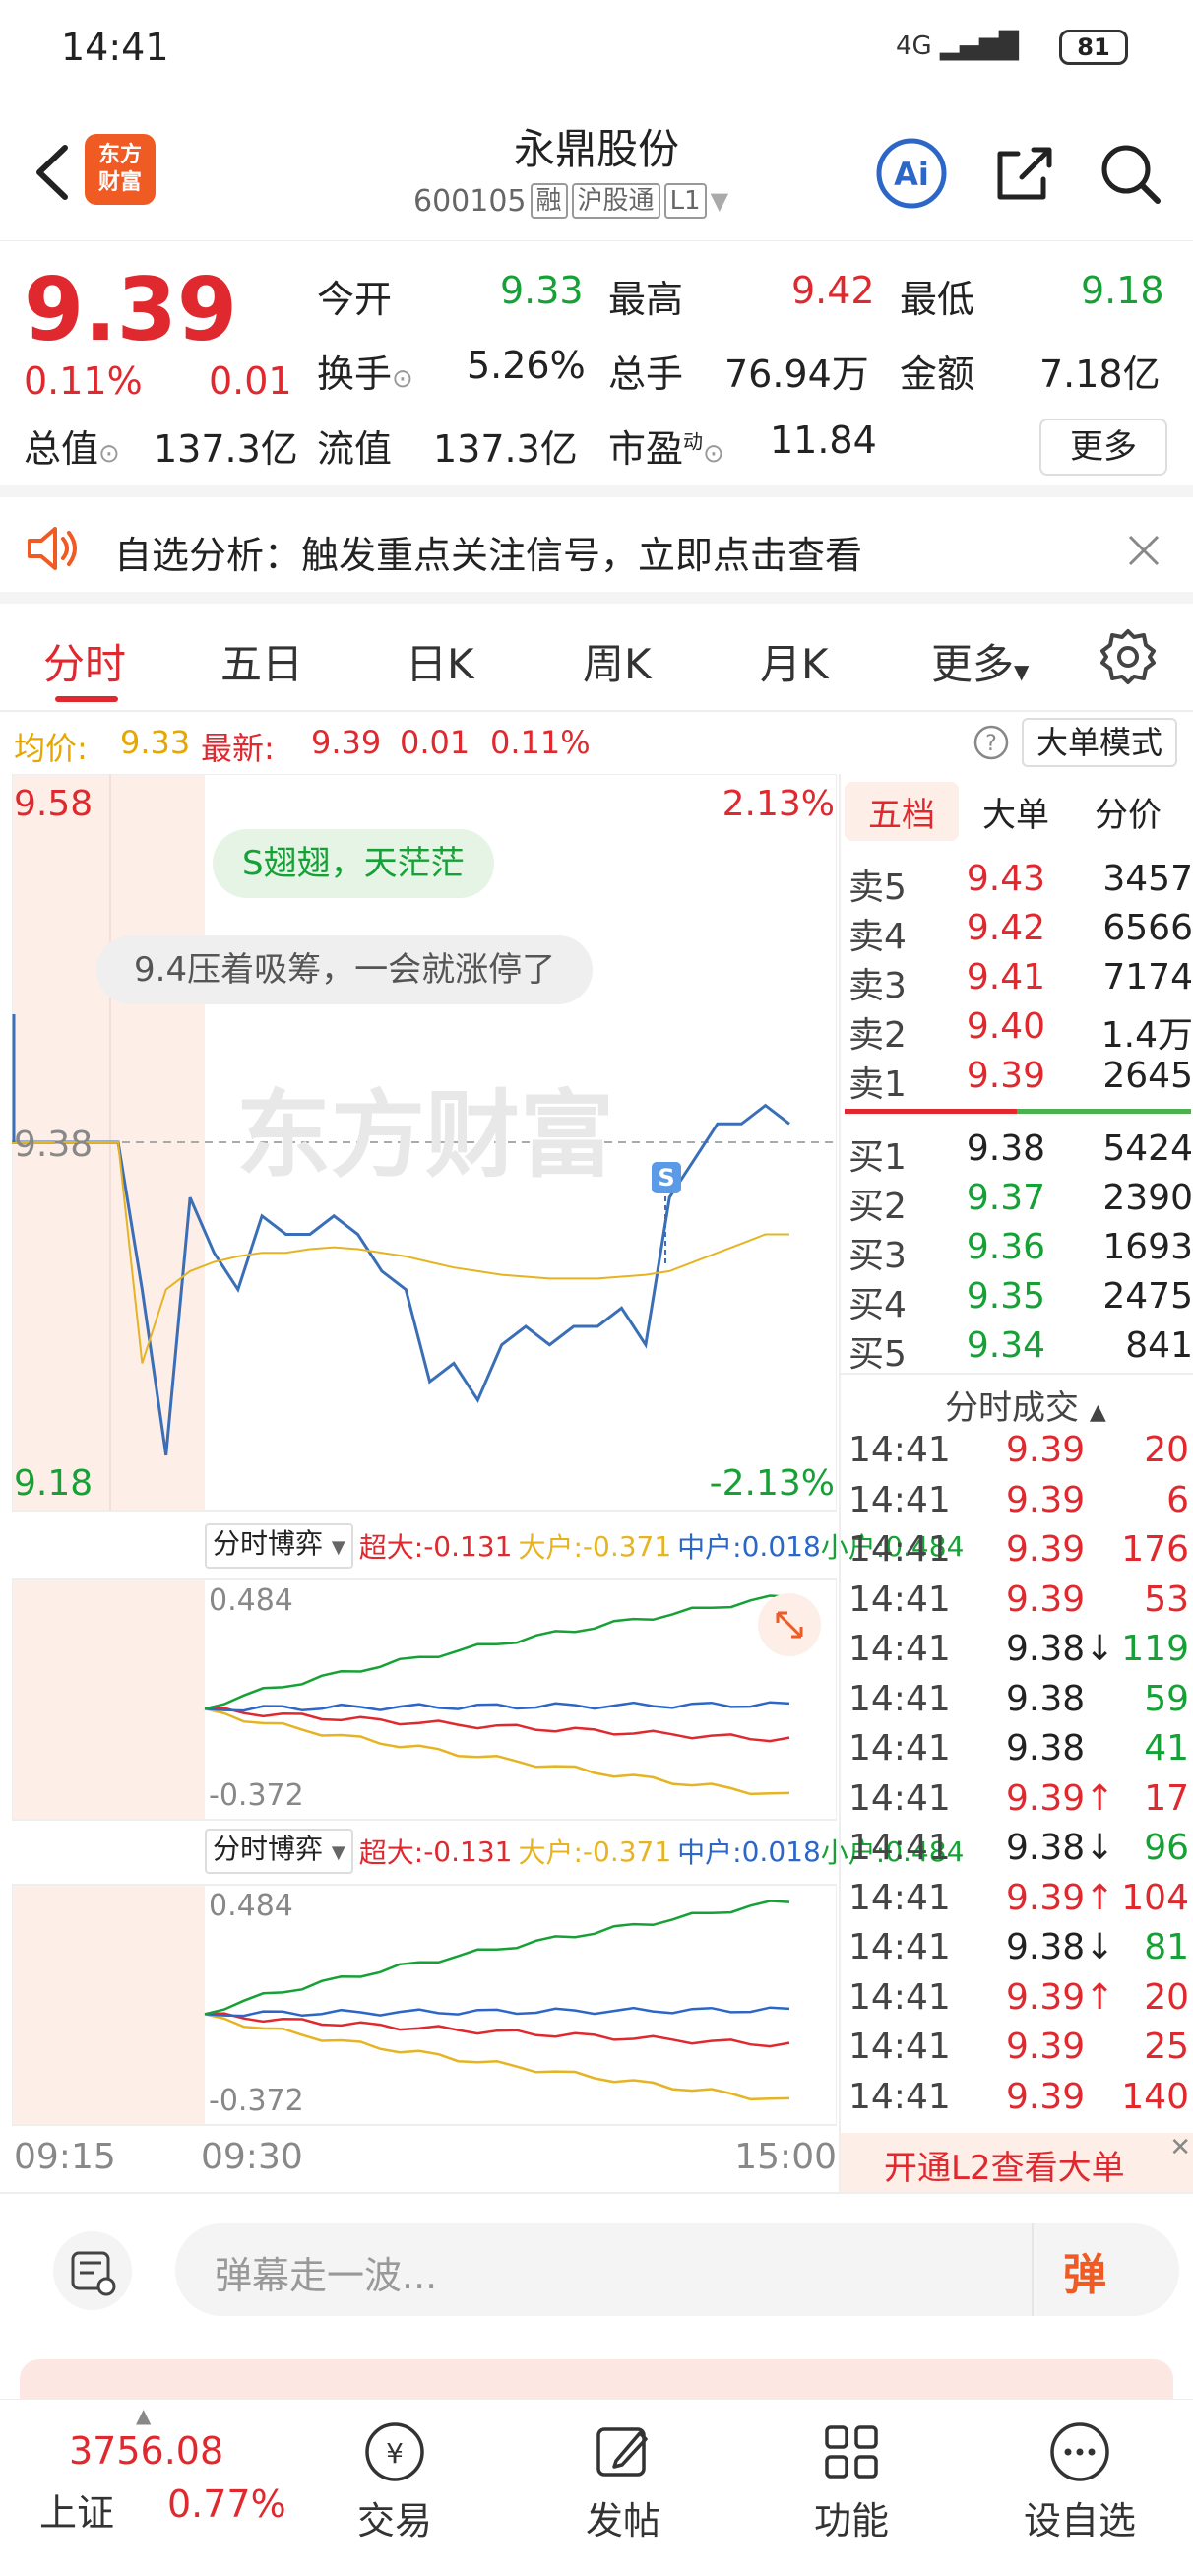 This screenshot has height=2576, width=1193. I want to click on speaker-icon, so click(52, 548).